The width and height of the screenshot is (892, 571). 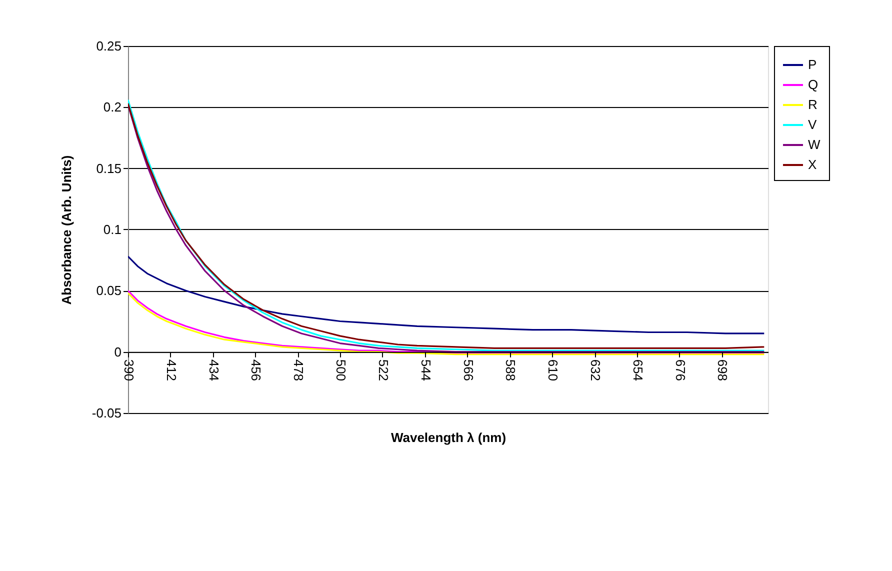 I want to click on y-tick-label: 0.2, so click(x=112, y=107).